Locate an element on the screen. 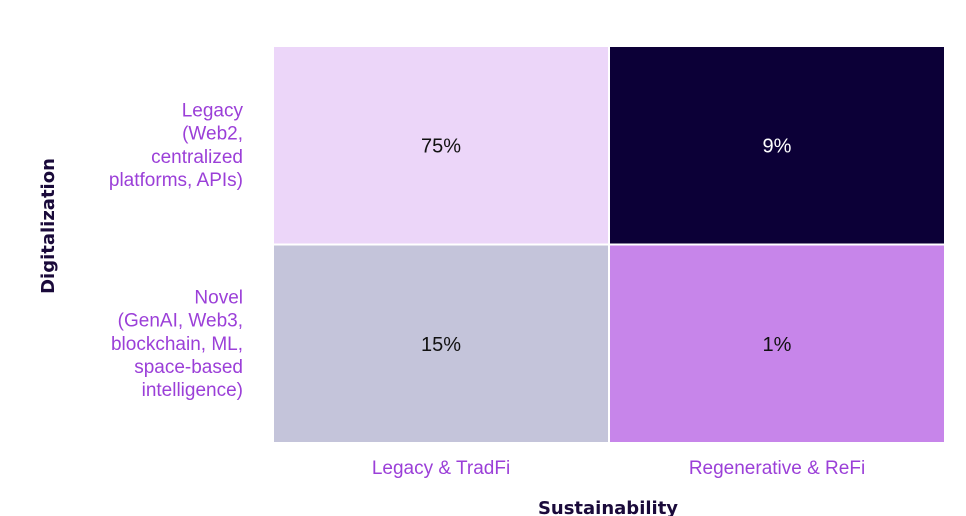  heatmap-cell-r0-c0 is located at coordinates (441, 145).